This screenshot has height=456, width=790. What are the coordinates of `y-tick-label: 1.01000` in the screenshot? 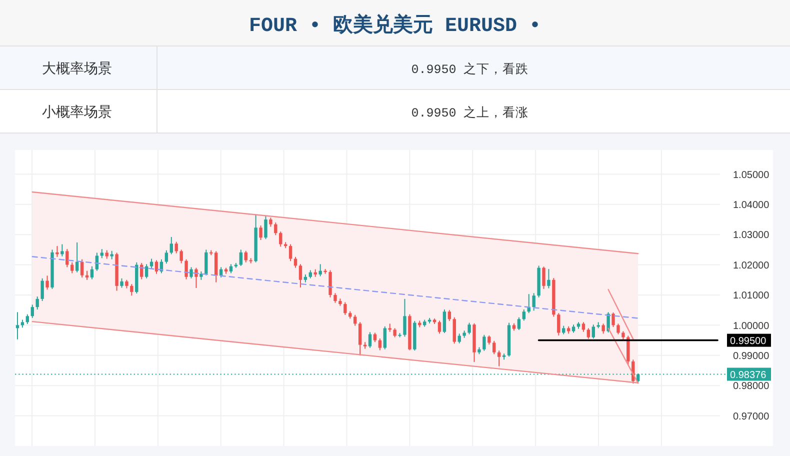 It's located at (751, 296).